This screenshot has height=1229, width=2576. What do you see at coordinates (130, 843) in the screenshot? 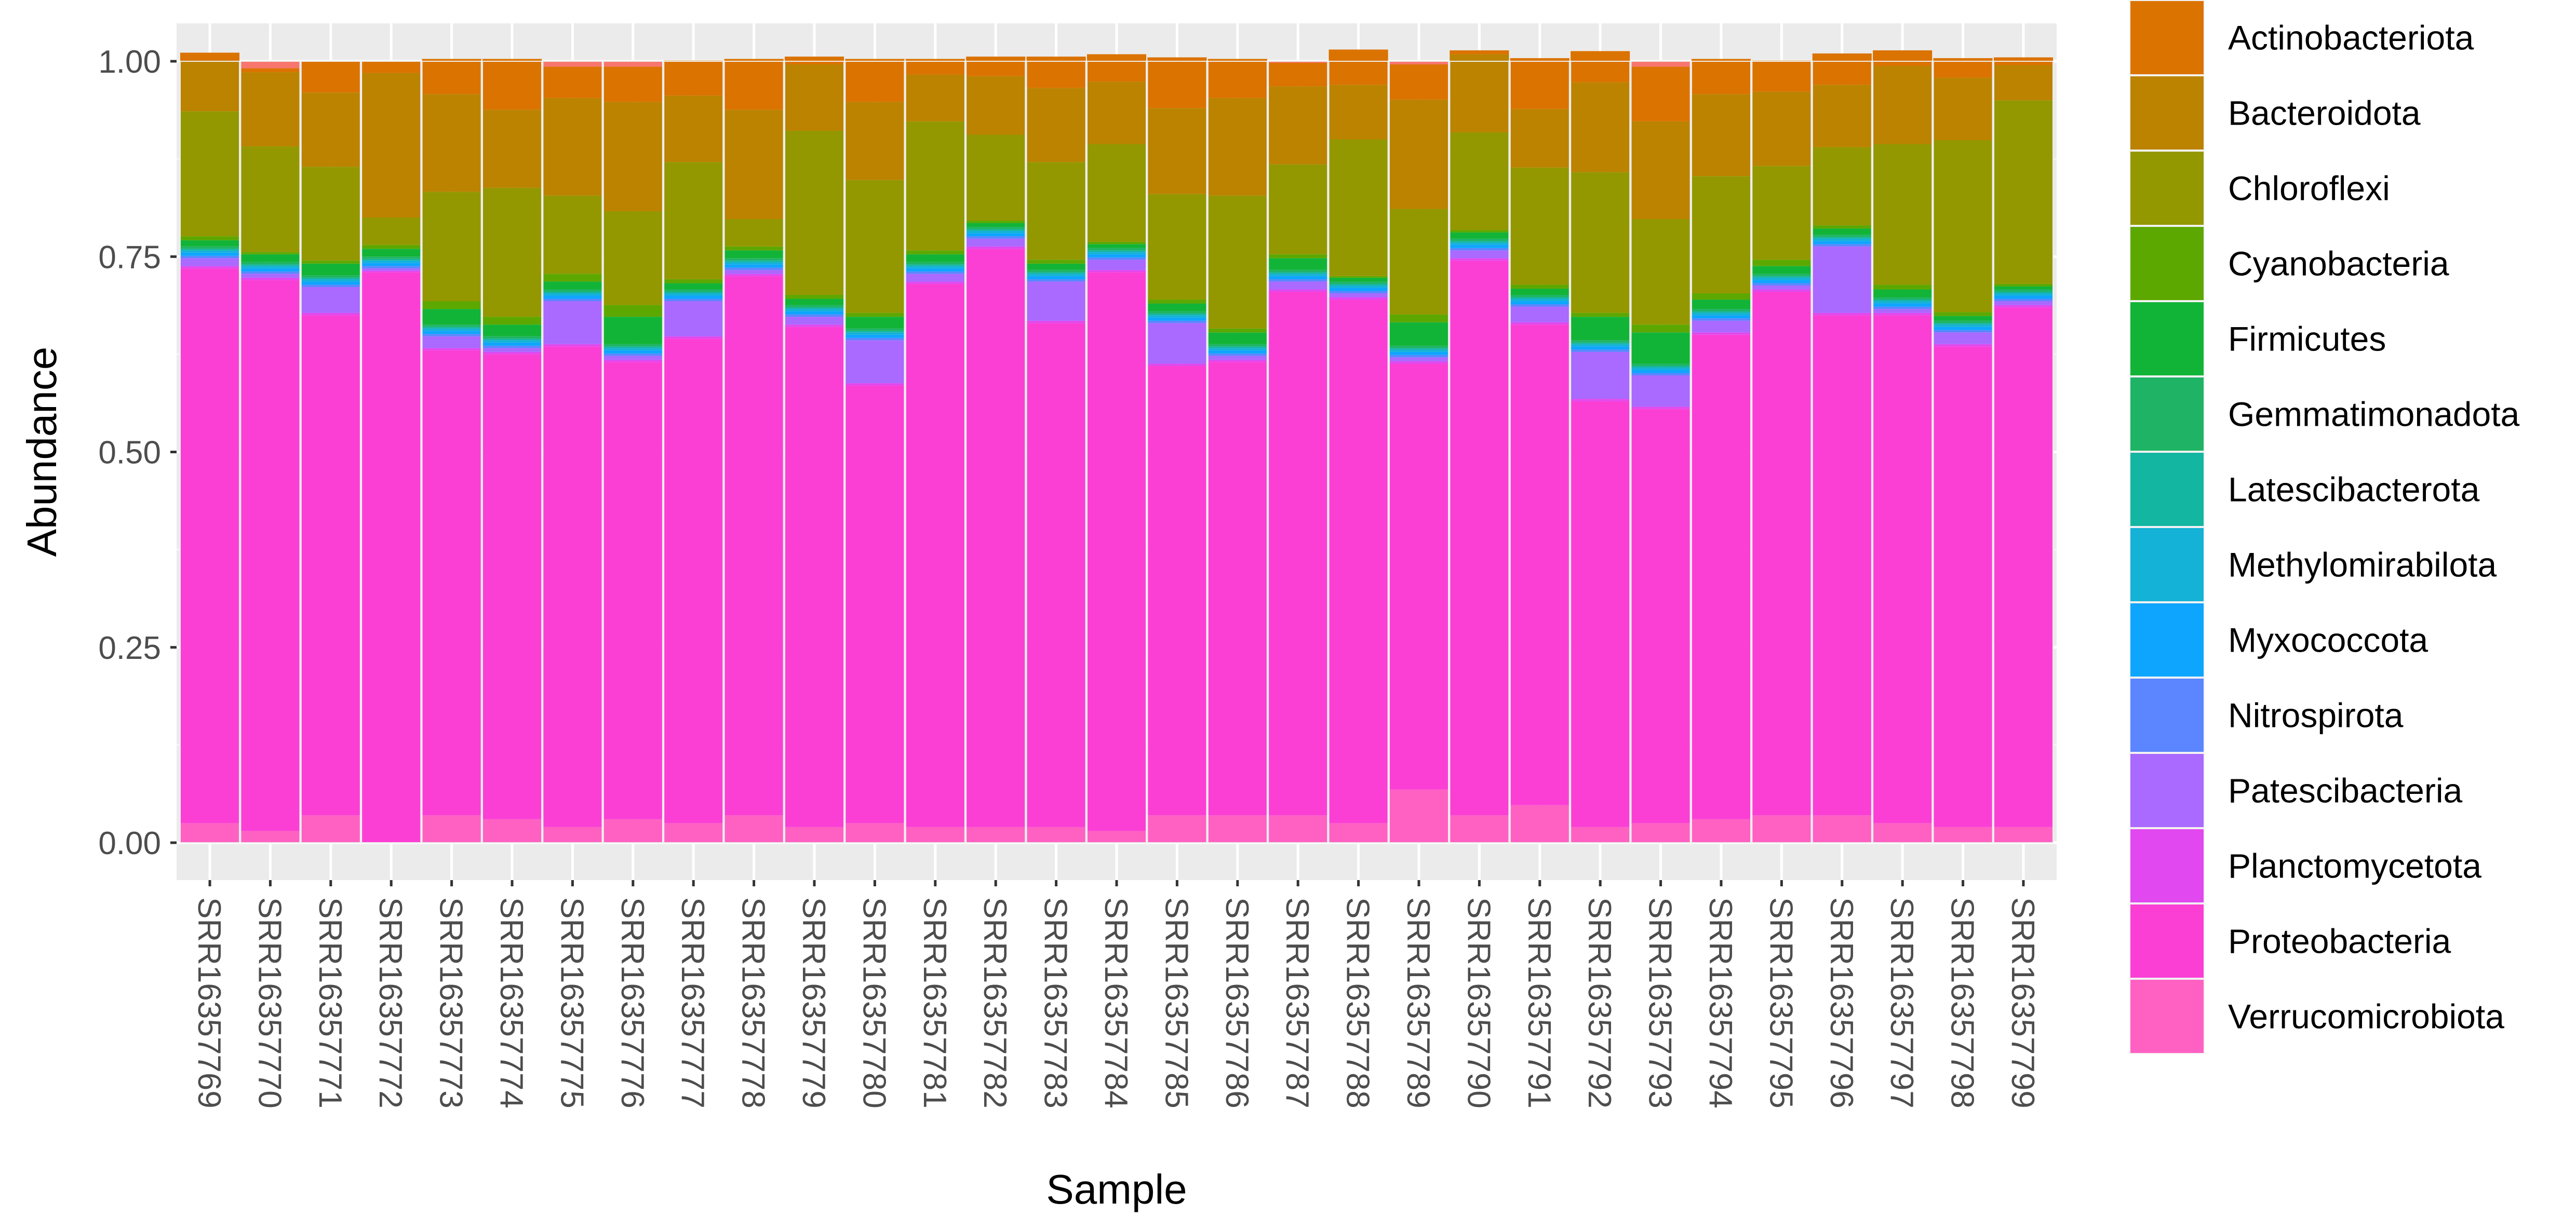
I see `y-tick-label: 0.00` at bounding box center [130, 843].